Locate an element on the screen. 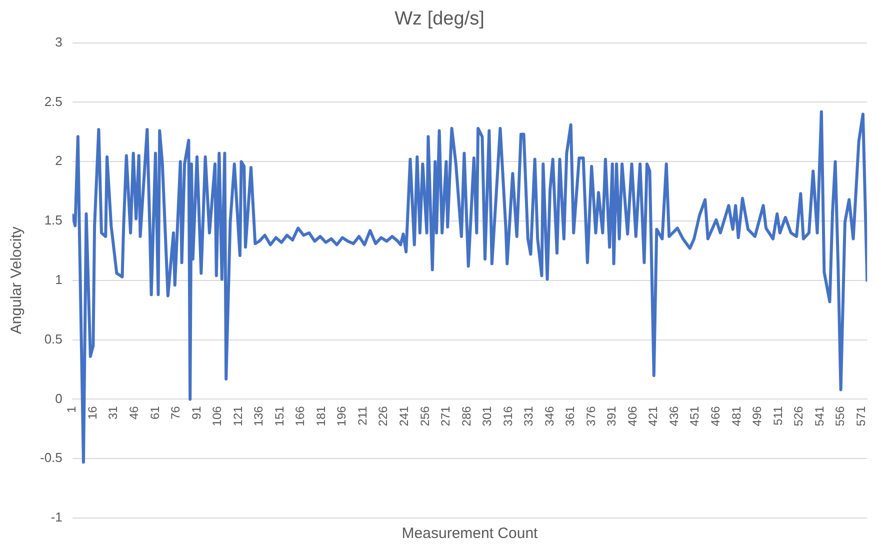  y-tick-label: 3 is located at coordinates (58, 42).